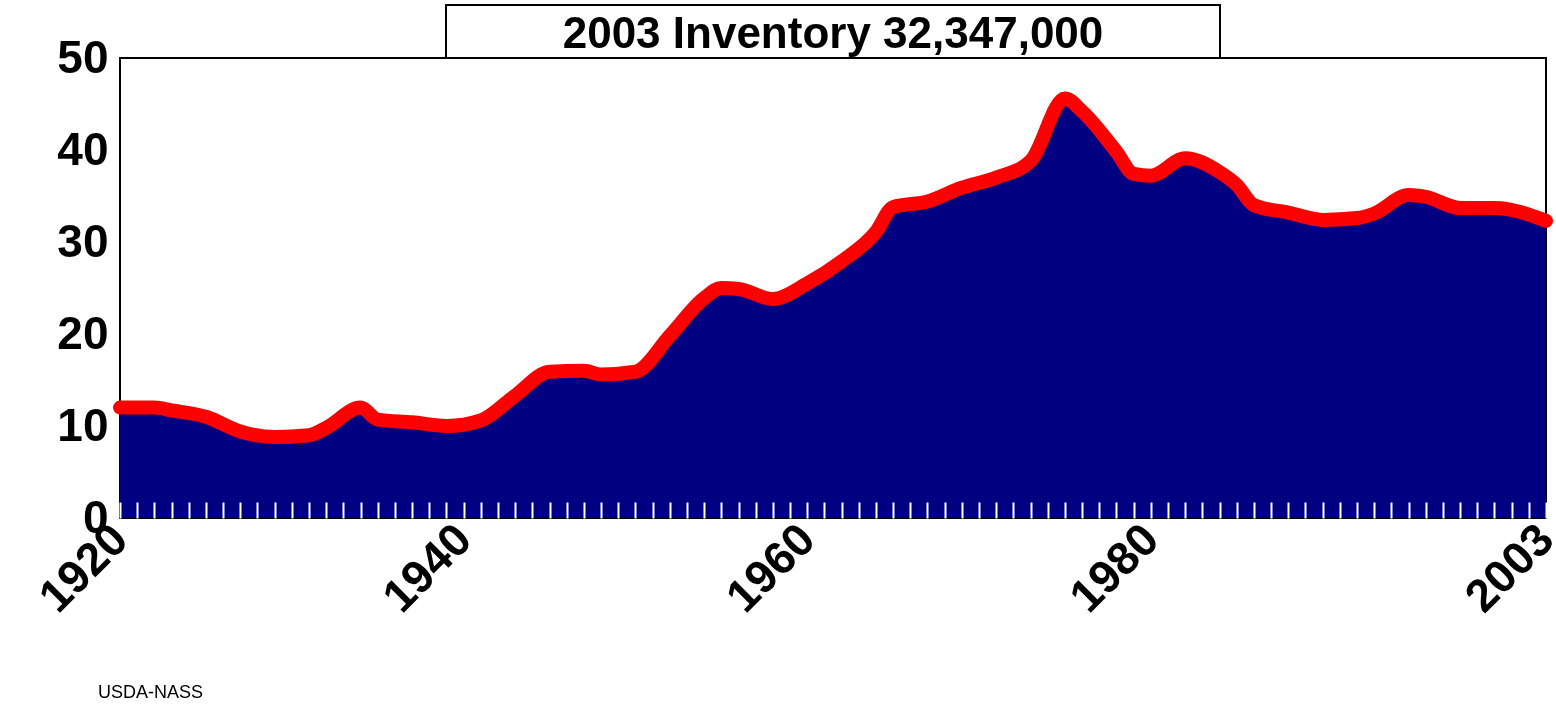 The width and height of the screenshot is (1556, 705). Describe the element at coordinates (83, 424) in the screenshot. I see `y-tick-label: 10` at that location.